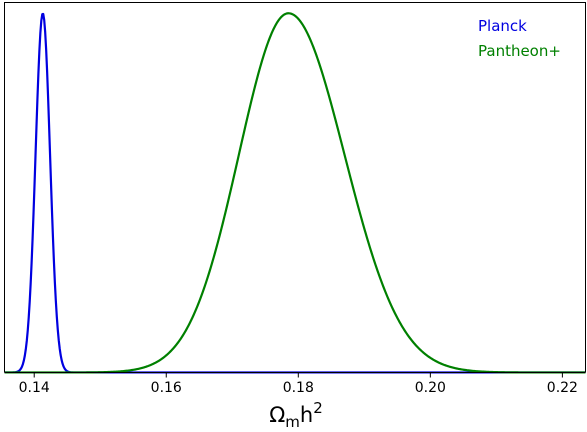 The image size is (587, 432). What do you see at coordinates (430, 388) in the screenshot?
I see `x-tick-label: 0.20` at bounding box center [430, 388].